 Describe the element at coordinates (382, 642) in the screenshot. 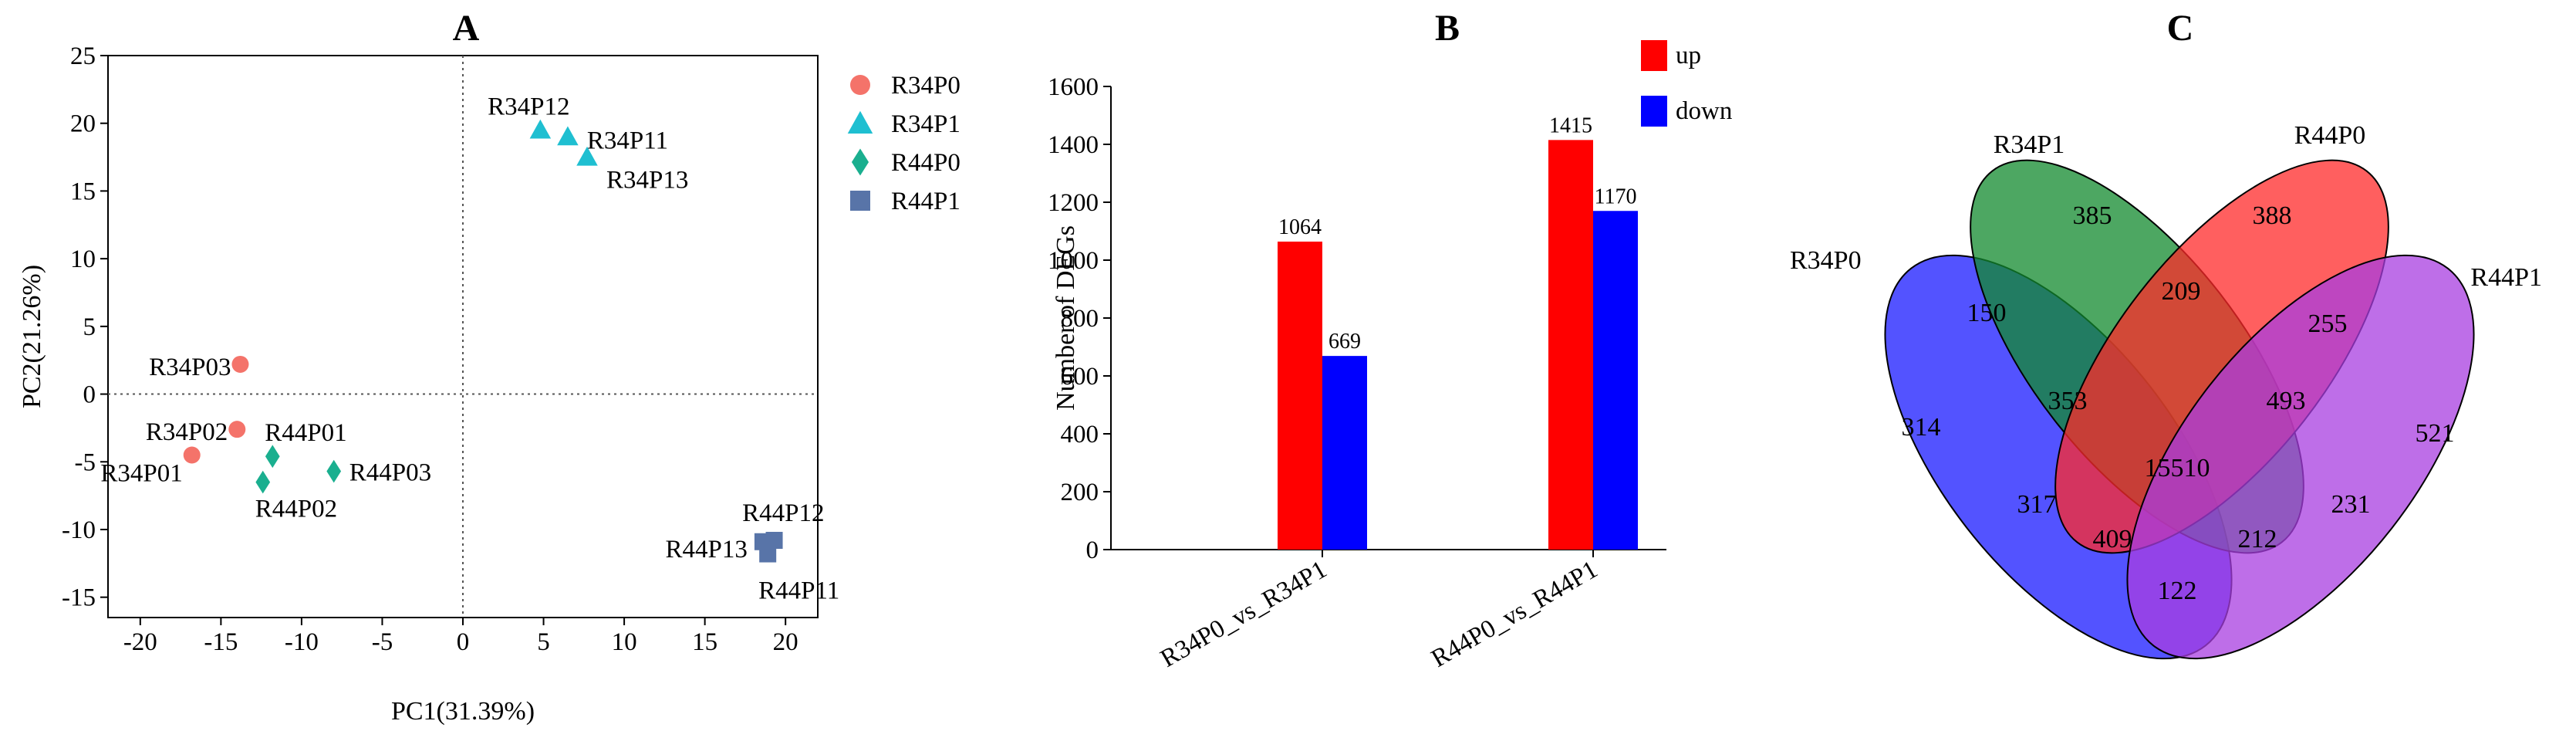

I see `panel-a-x-tick-label: -5` at that location.